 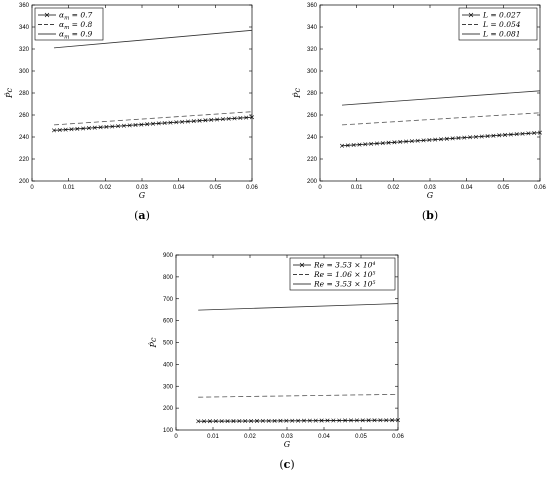 What do you see at coordinates (76, 25) in the screenshot?
I see `legend-entry-label: αm = 0.8` at bounding box center [76, 25].